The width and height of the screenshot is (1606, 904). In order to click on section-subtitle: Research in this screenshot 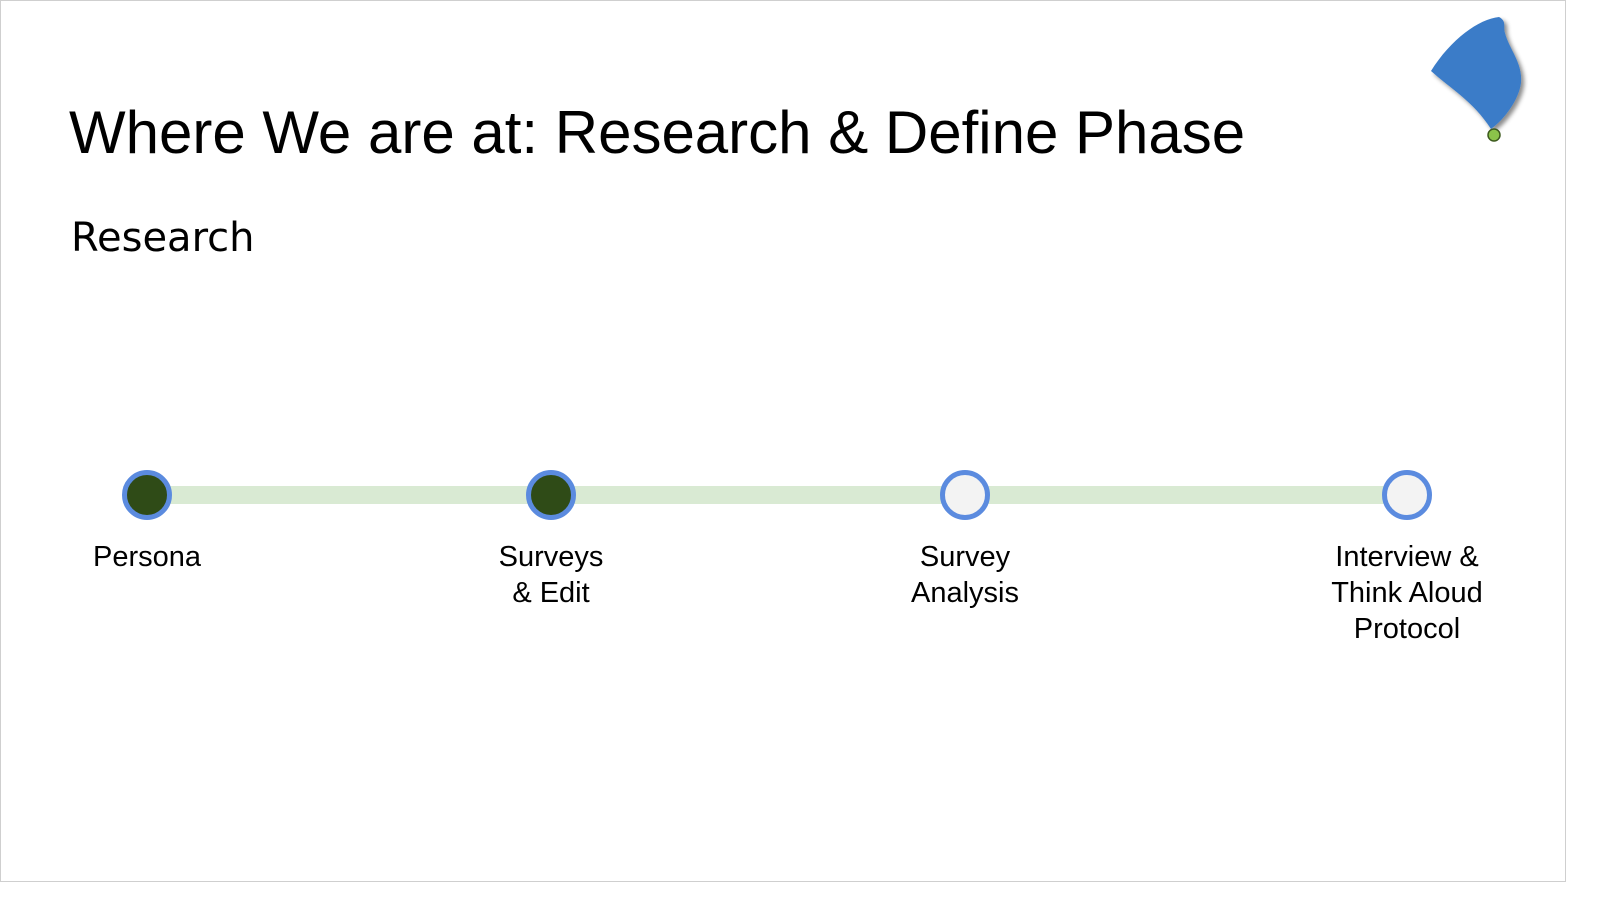, I will do `click(163, 238)`.